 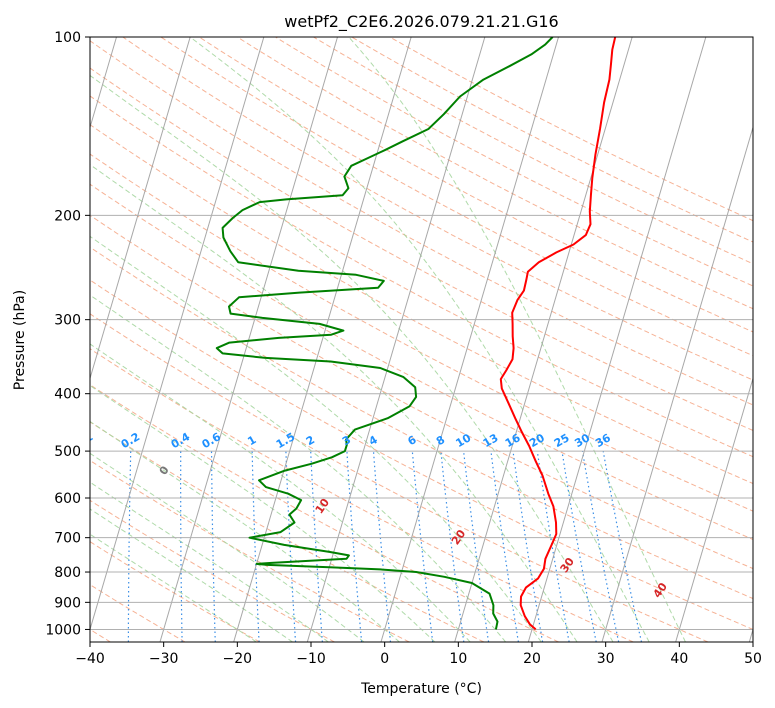 What do you see at coordinates (311, 659) in the screenshot?
I see `x-tick-label: −10` at bounding box center [311, 659].